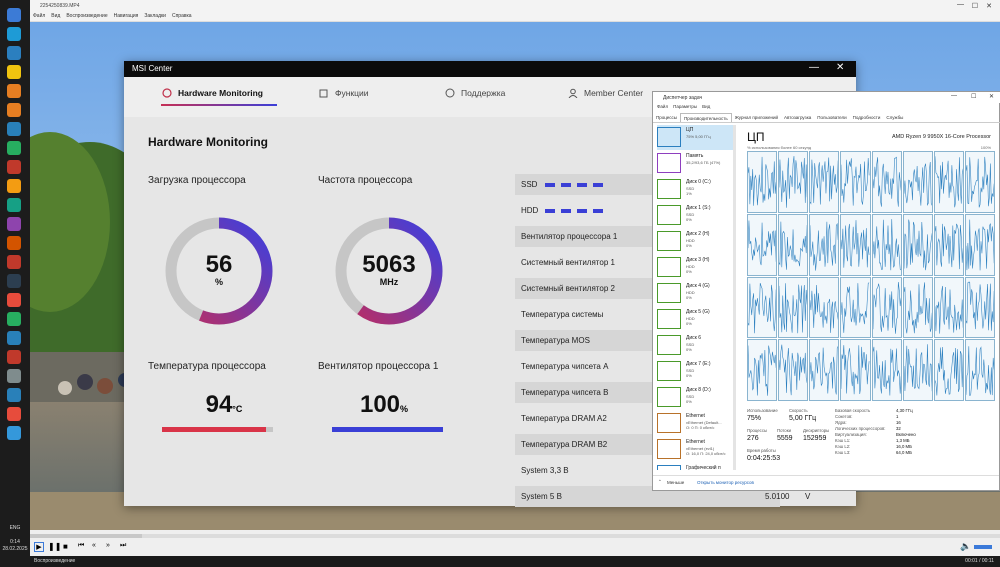  Describe the element at coordinates (197, 180) in the screenshot. I see `cpu-load-label: Загрузка процессора` at that location.